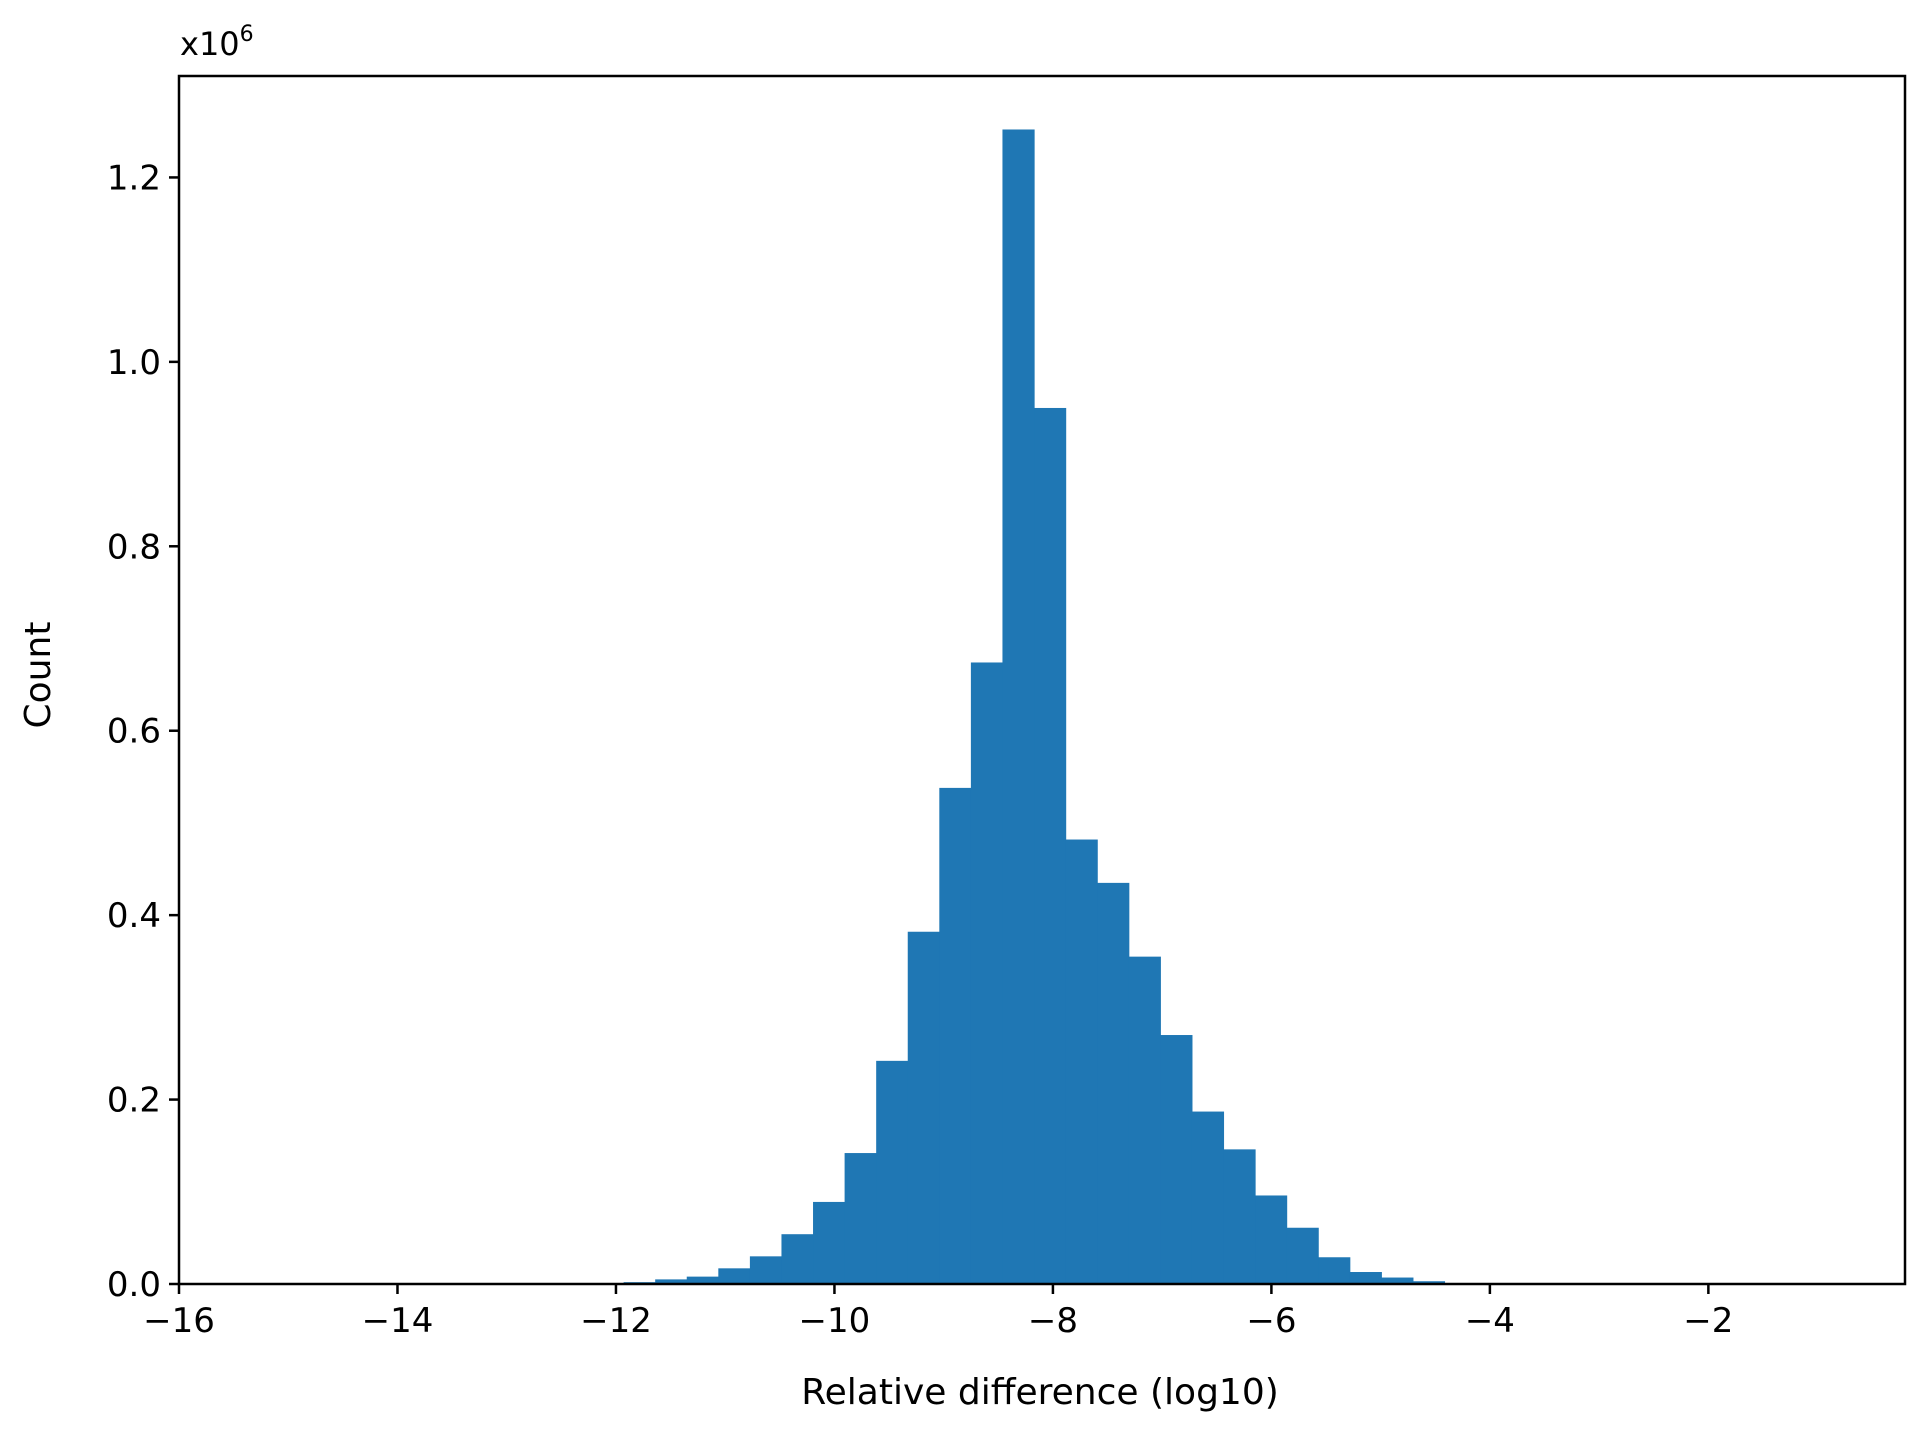  I want to click on y-multiplier-exponent: 6, so click(247, 34).